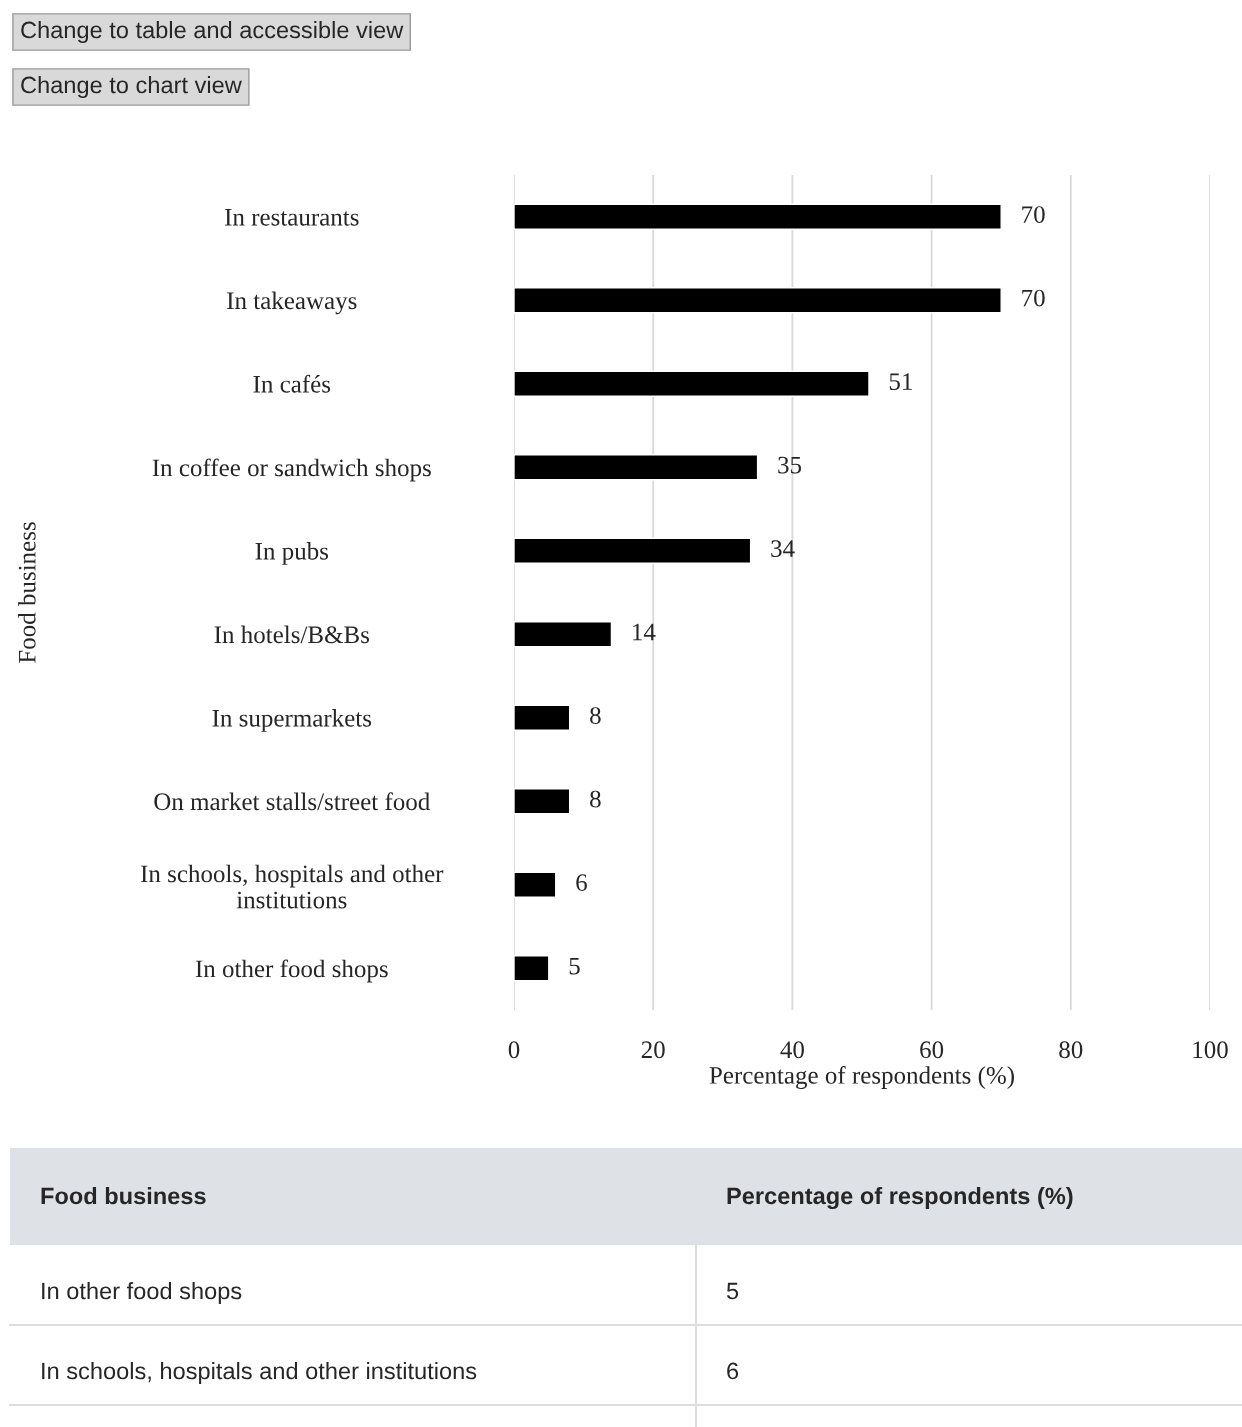 The height and width of the screenshot is (1427, 1242). What do you see at coordinates (212, 32) in the screenshot?
I see `text: Change to table and accessible view` at bounding box center [212, 32].